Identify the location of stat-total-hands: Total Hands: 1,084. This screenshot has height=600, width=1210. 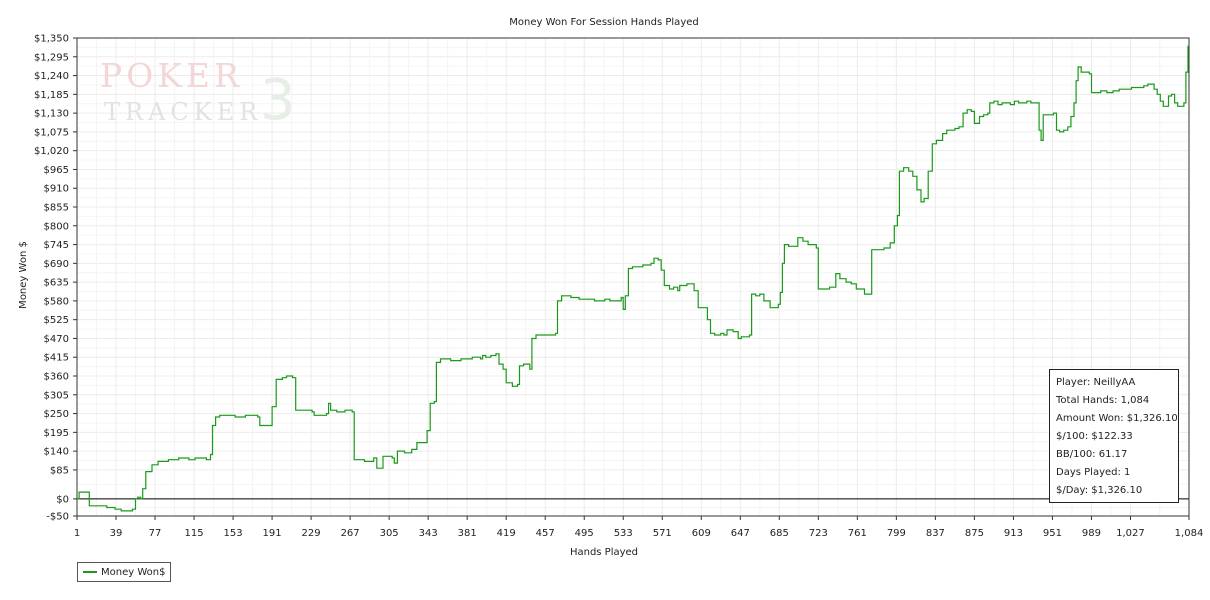
(1103, 400).